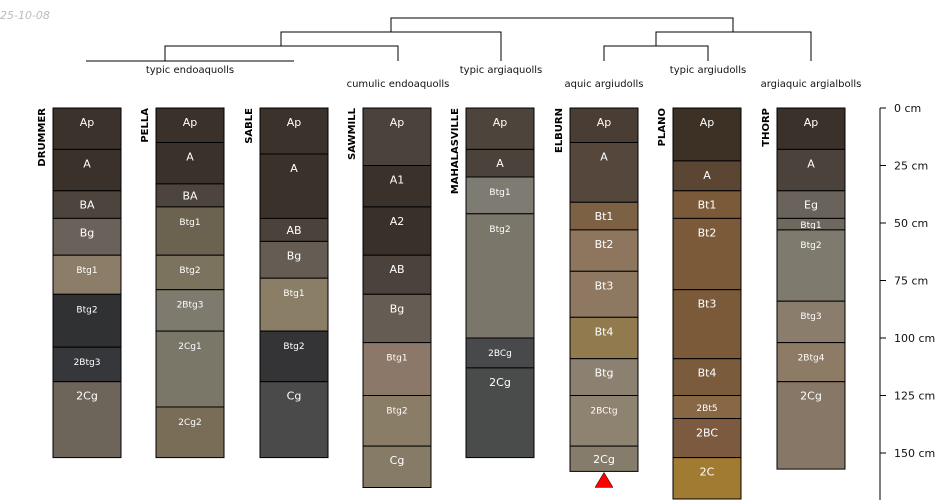  What do you see at coordinates (397, 221) in the screenshot?
I see `horizon-label: A2` at bounding box center [397, 221].